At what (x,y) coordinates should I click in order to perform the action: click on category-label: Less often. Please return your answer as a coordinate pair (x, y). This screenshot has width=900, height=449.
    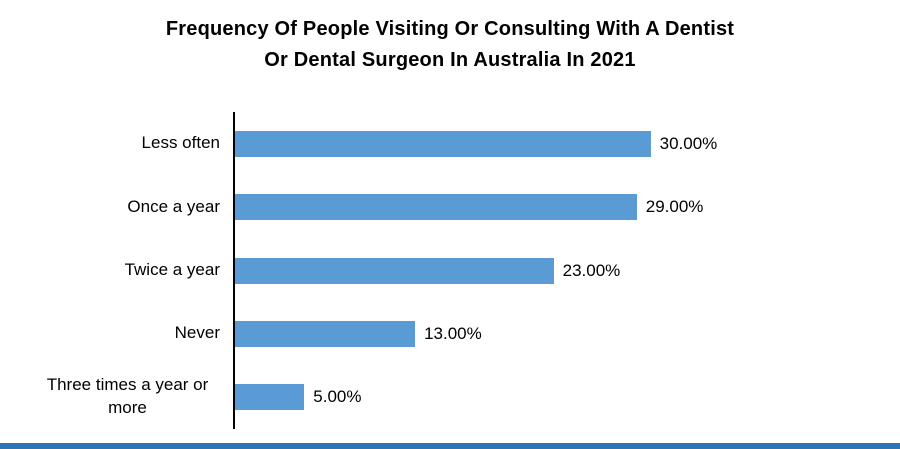
    Looking at the image, I should click on (180, 143).